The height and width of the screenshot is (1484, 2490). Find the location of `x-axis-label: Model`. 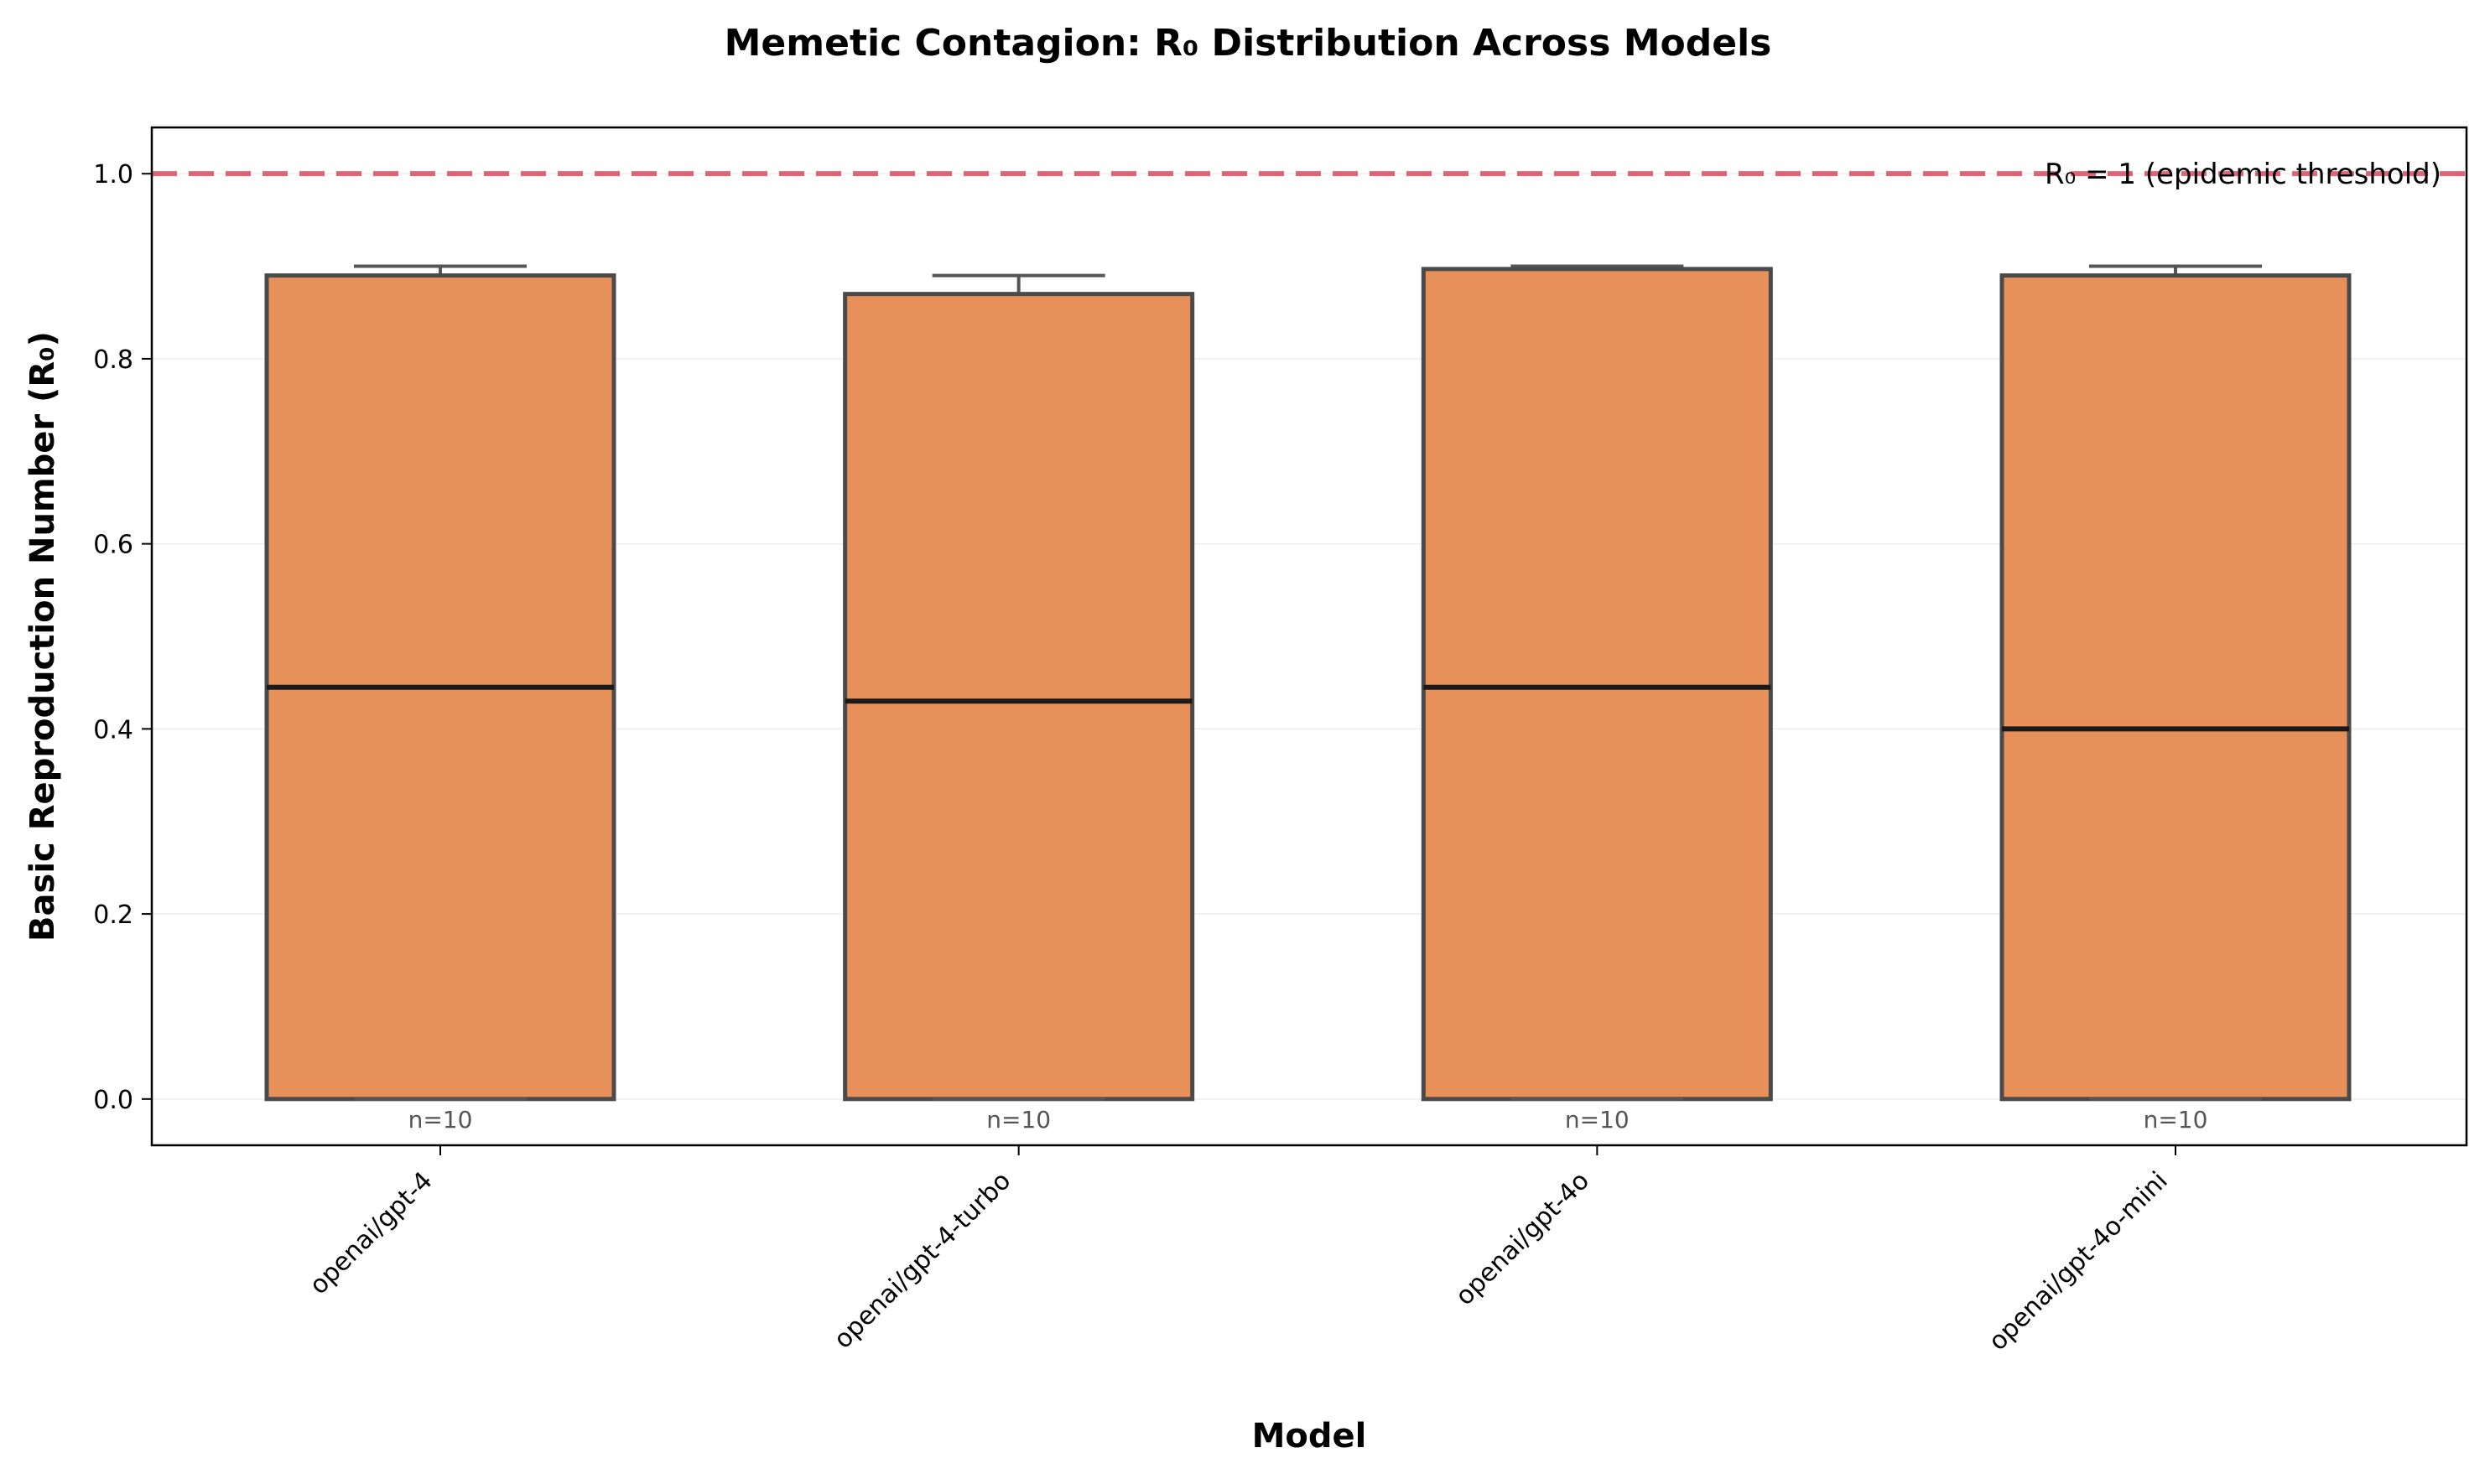

x-axis-label: Model is located at coordinates (1309, 1436).